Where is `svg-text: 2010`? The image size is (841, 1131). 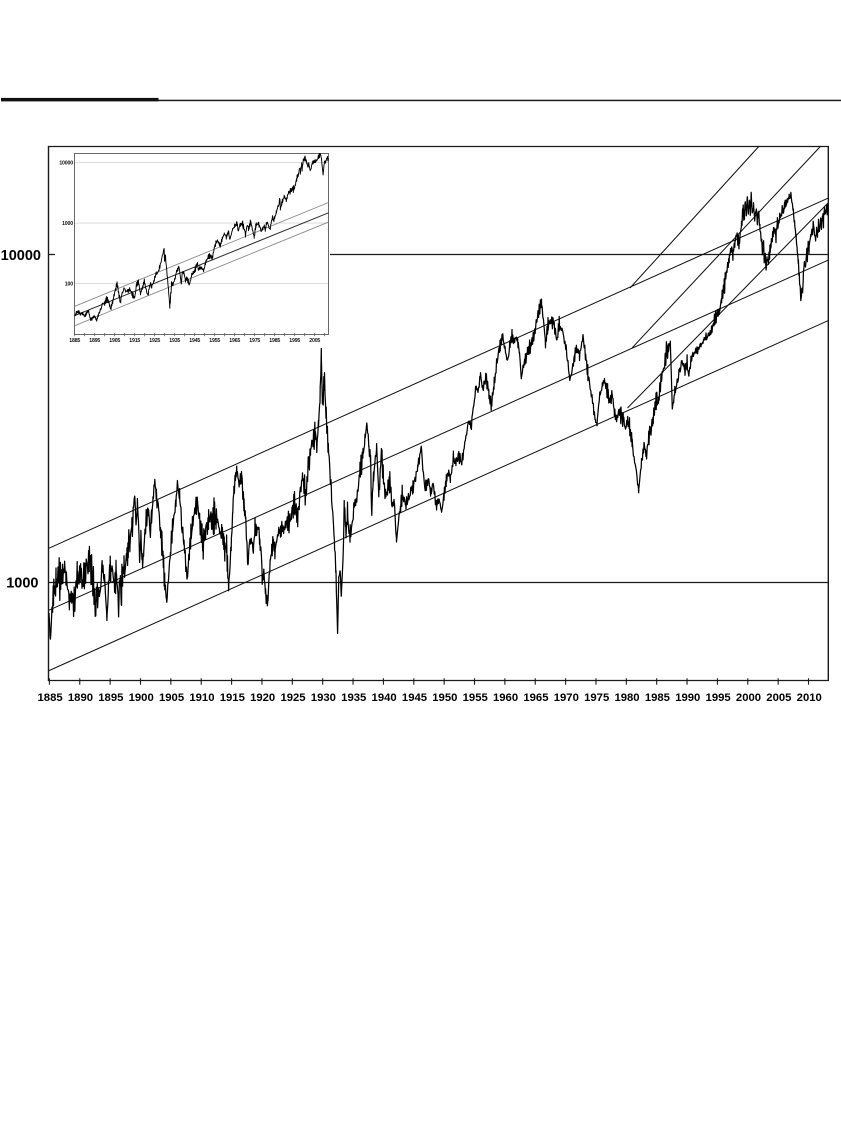 svg-text: 2010 is located at coordinates (809, 698).